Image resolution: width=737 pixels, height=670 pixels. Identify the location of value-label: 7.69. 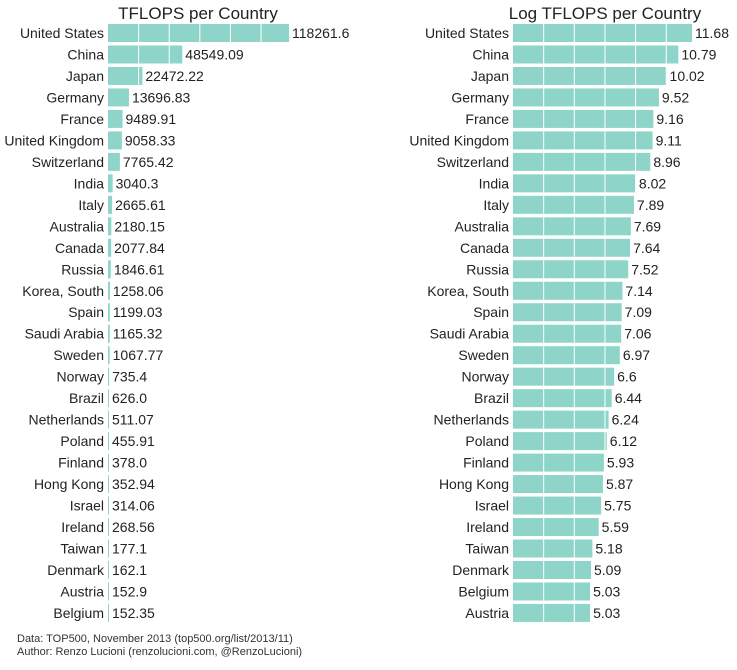
(647, 226).